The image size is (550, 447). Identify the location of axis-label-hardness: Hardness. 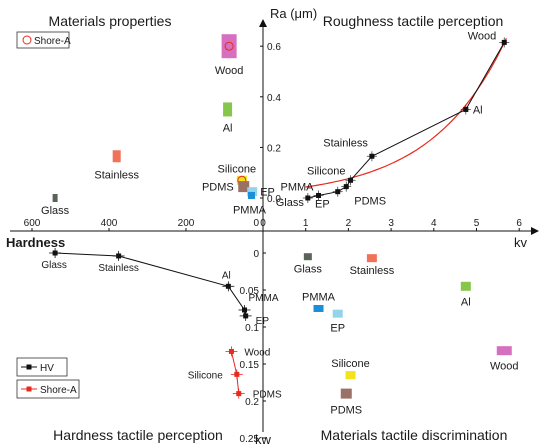
(35, 242).